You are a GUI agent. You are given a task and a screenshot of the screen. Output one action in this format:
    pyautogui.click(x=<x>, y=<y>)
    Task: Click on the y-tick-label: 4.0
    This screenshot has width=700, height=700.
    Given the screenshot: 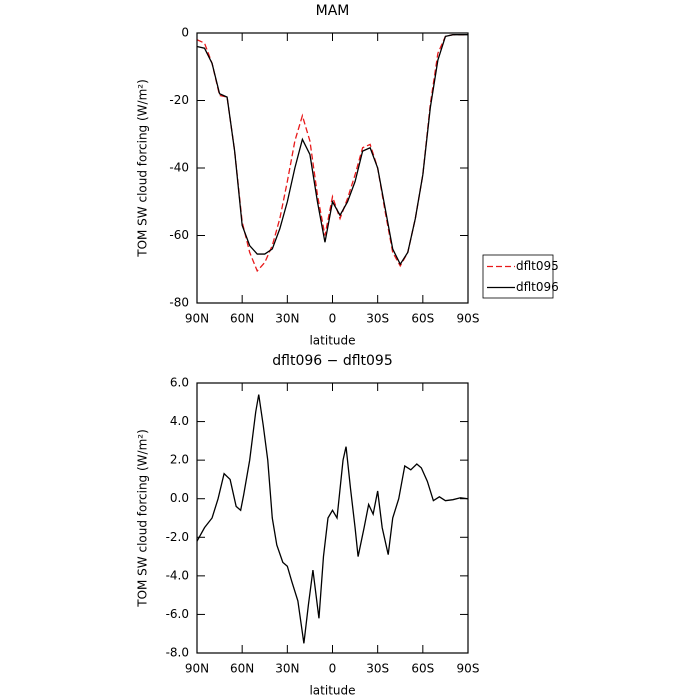 What is the action you would take?
    pyautogui.click(x=179, y=421)
    